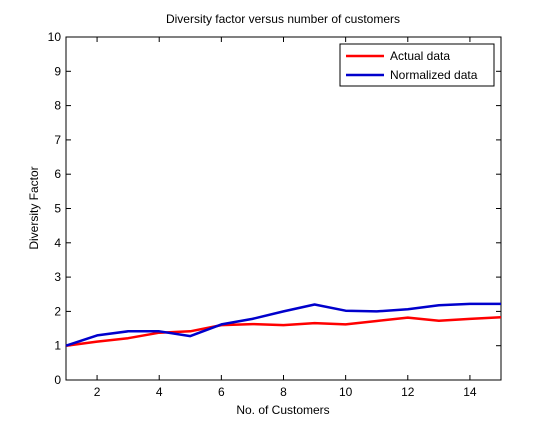  I want to click on y-tick-label: 4, so click(57, 243).